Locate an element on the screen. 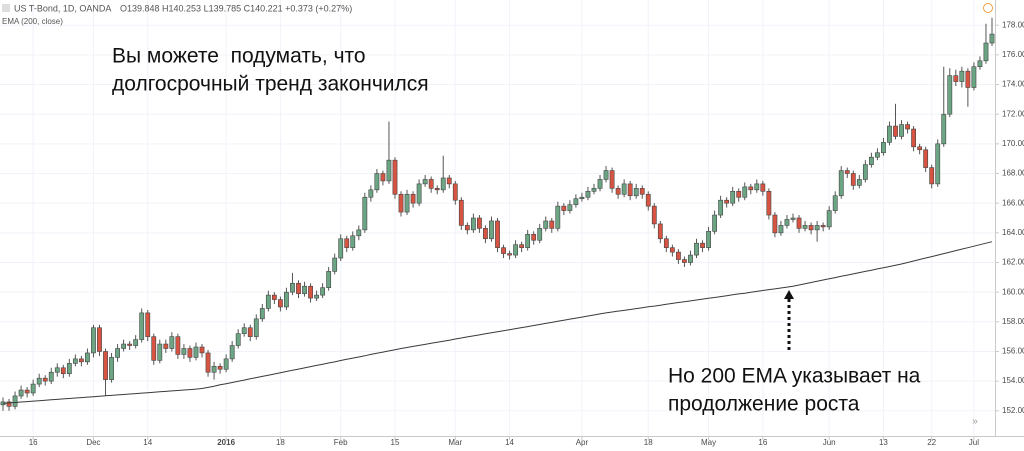  y-tick-label: 174.000 is located at coordinates (1013, 84).